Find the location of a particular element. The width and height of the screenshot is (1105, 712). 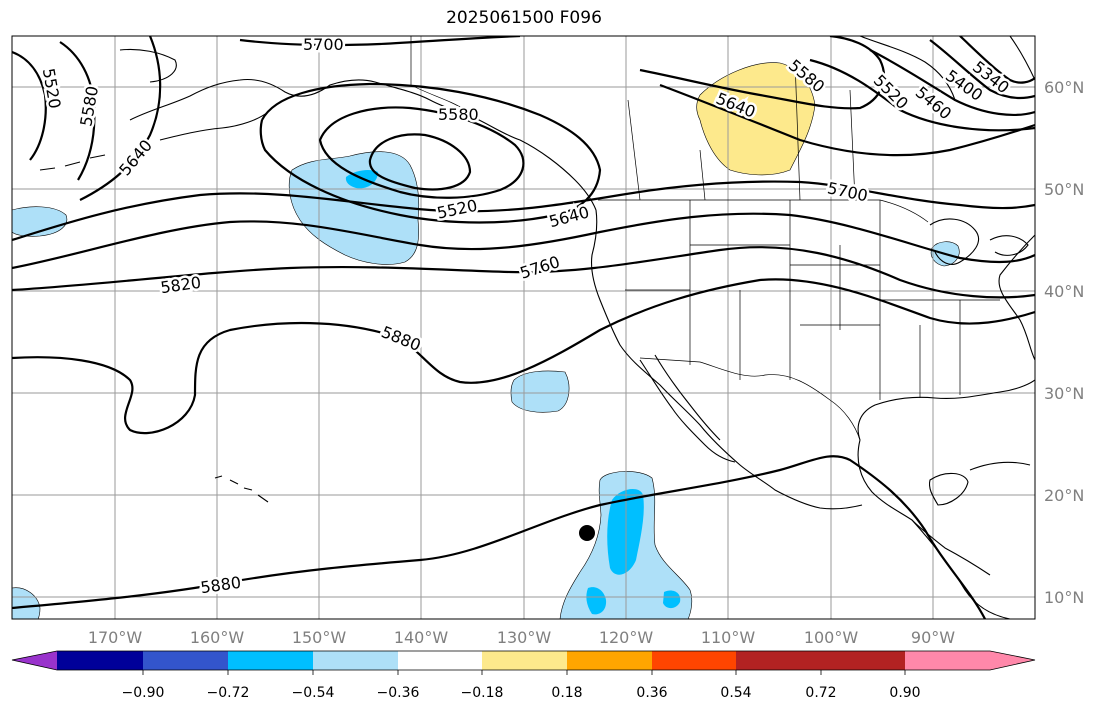

lat-label-20n: 20°N is located at coordinates (1064, 495).